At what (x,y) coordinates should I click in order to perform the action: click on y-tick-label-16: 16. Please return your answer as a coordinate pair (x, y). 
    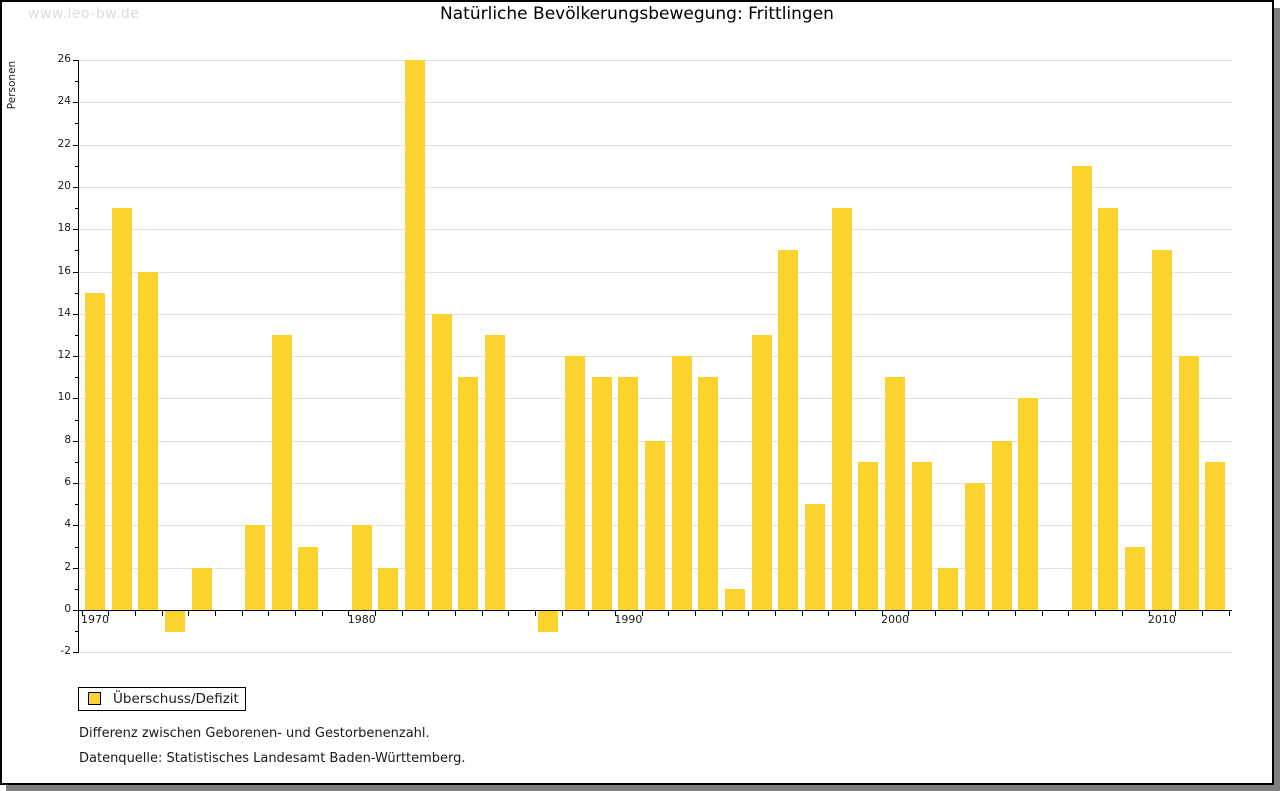
    Looking at the image, I should click on (64, 270).